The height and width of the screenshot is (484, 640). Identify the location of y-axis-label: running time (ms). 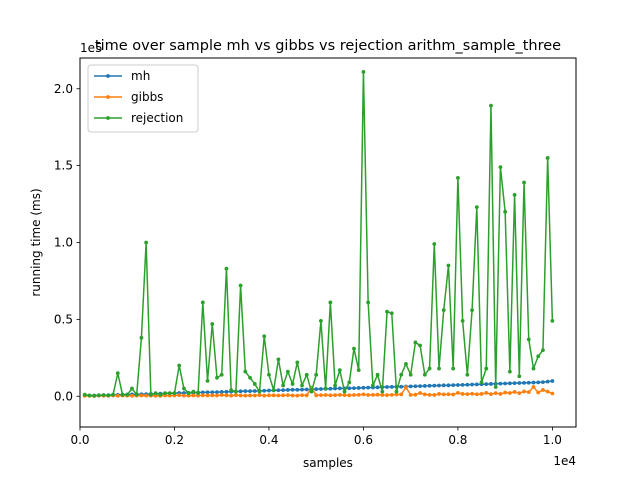
(36, 242).